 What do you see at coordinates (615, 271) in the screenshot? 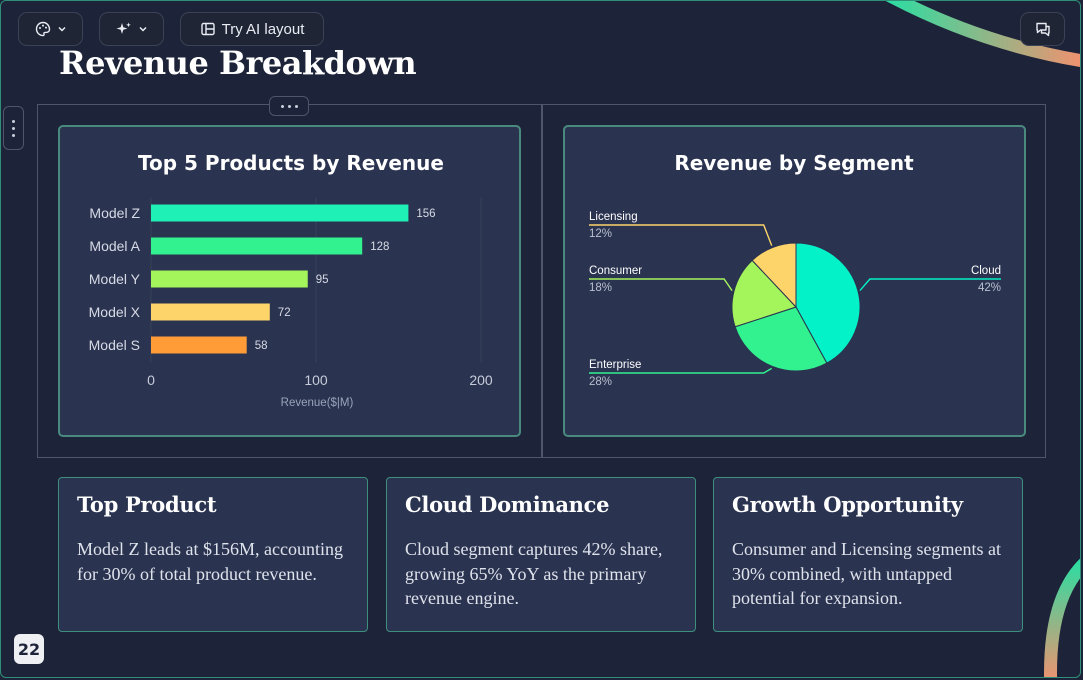
I see `pie-slice-label: Consumer` at bounding box center [615, 271].